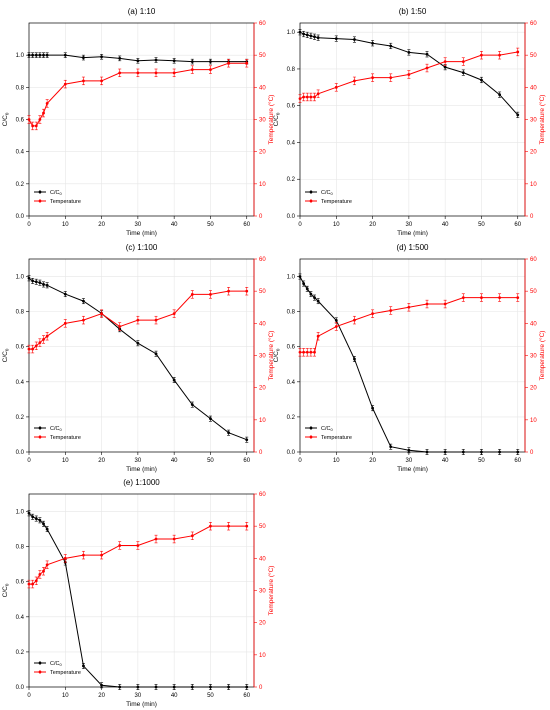  What do you see at coordinates (138, 461) in the screenshot?
I see `x-tick-label: 30` at bounding box center [138, 461].